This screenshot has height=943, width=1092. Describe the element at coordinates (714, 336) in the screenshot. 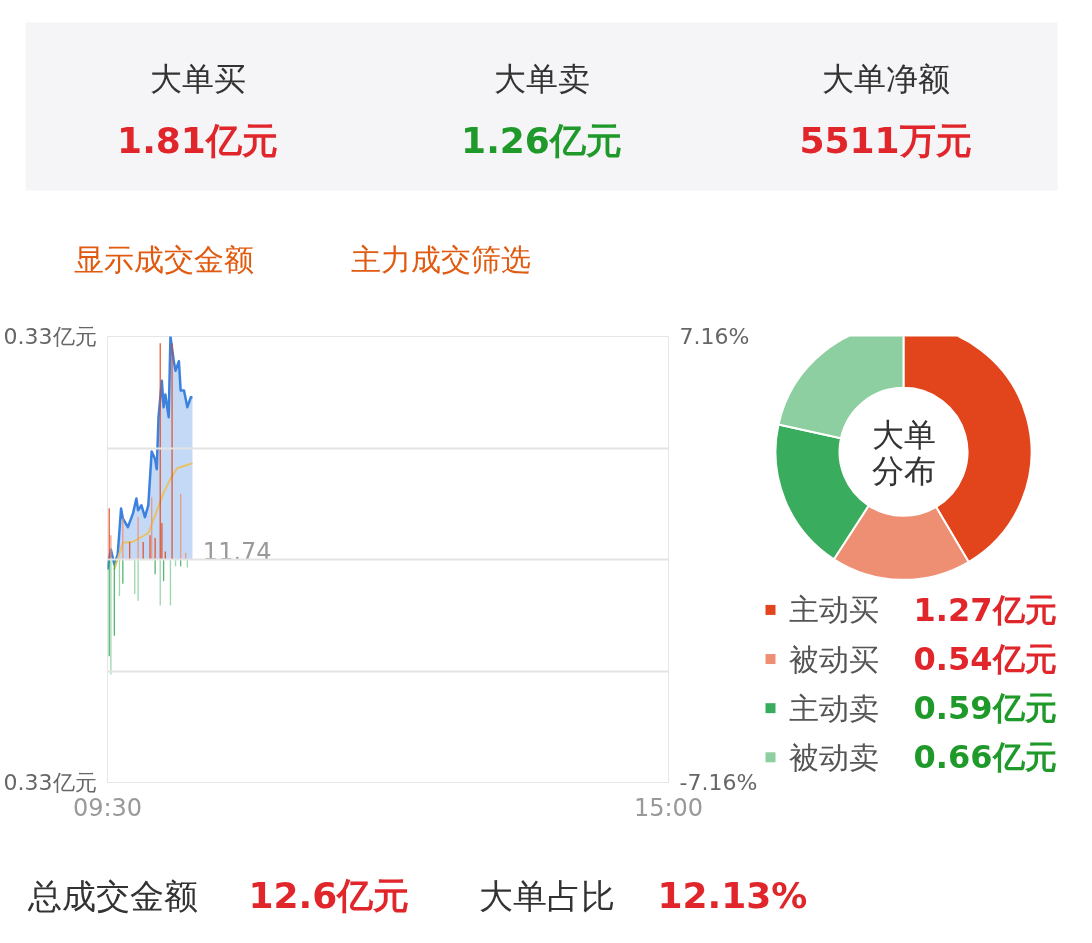

I see `y-tick-label: 7.16%` at that location.